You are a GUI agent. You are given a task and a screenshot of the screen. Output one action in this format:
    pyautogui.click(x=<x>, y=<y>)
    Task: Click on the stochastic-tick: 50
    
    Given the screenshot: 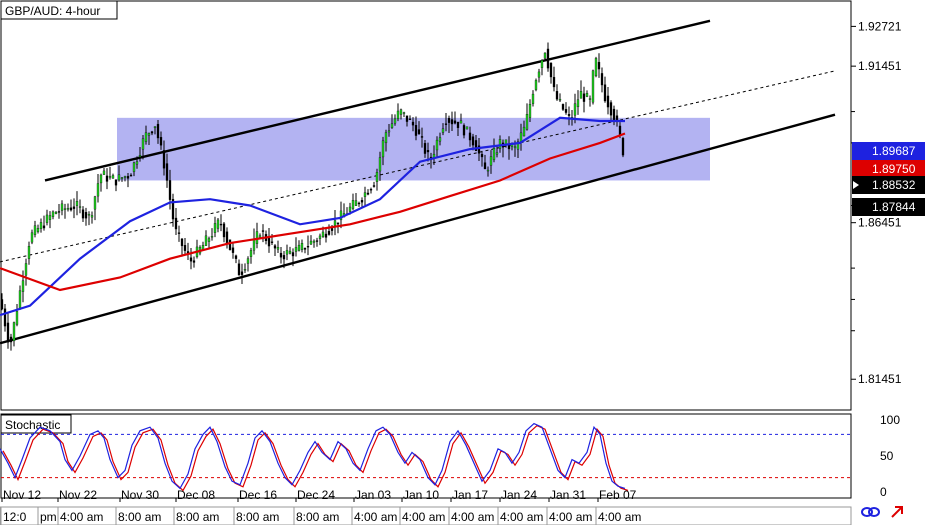 What is the action you would take?
    pyautogui.click(x=887, y=456)
    